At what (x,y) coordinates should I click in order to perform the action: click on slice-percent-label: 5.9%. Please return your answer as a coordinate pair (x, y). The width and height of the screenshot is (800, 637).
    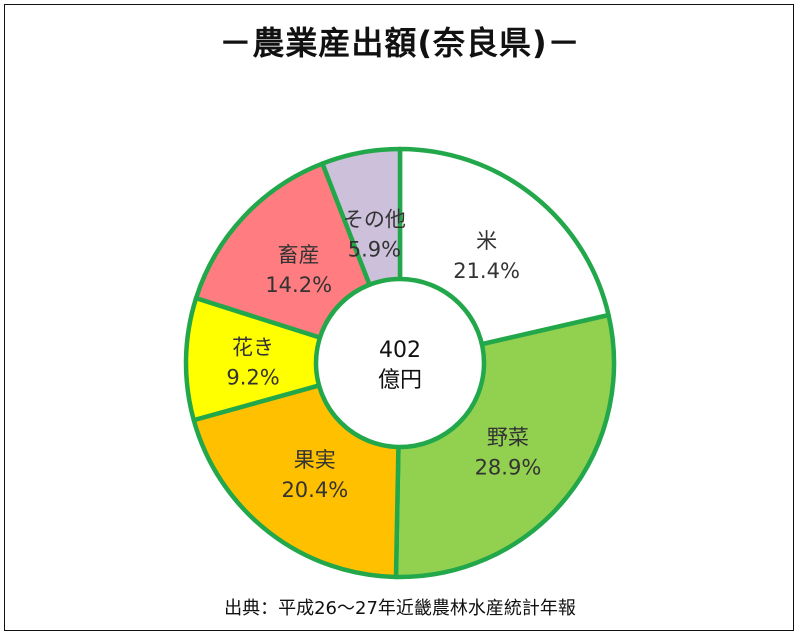
    Looking at the image, I should click on (374, 249).